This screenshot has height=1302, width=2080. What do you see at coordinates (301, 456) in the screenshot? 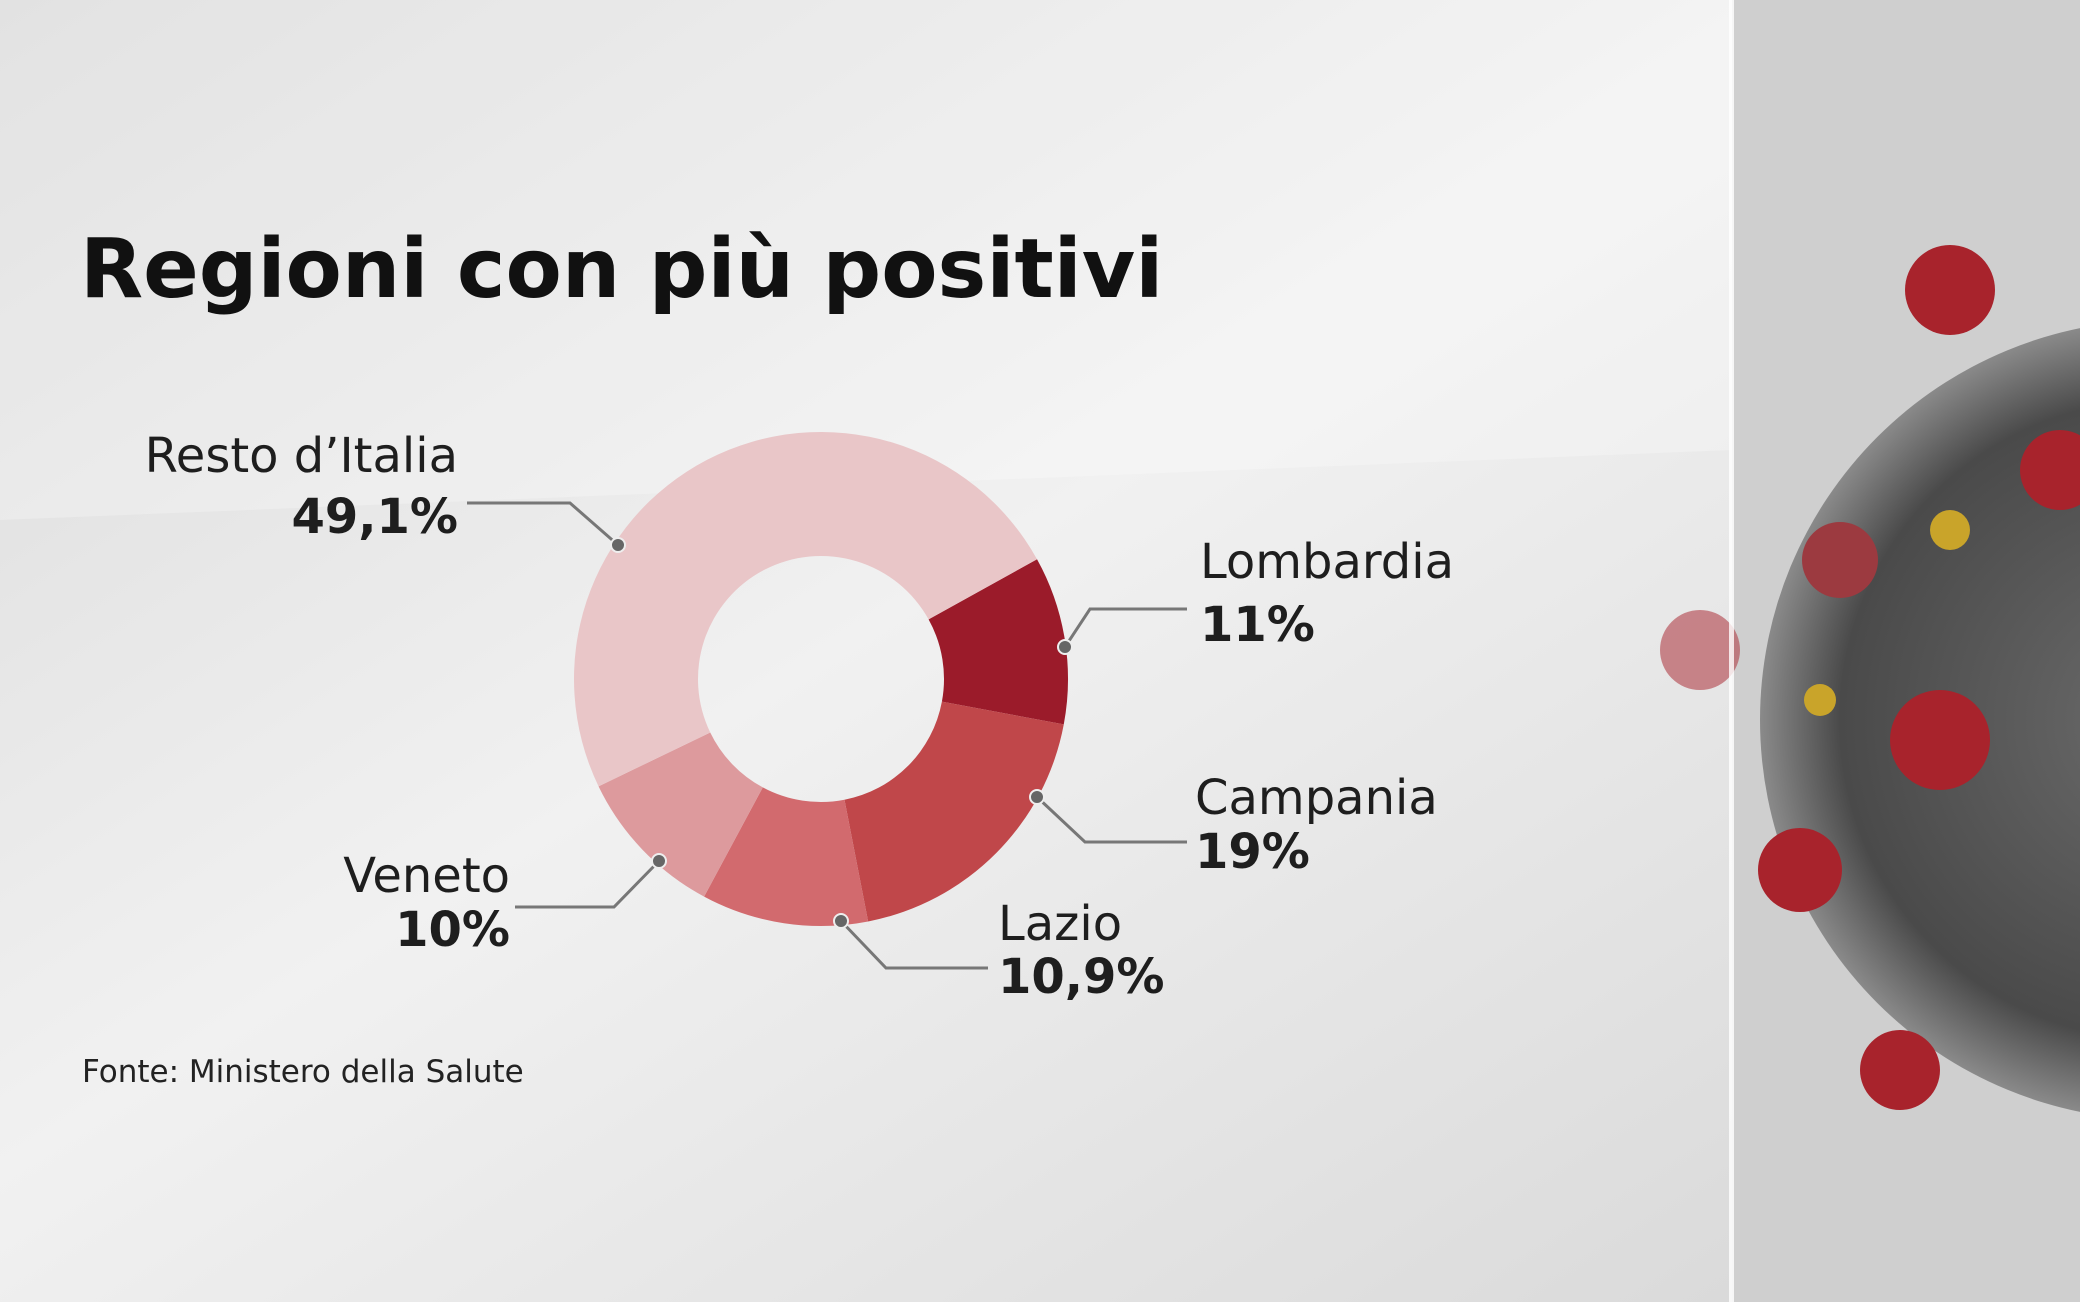
I see `category-label: Resto d’Italia` at bounding box center [301, 456].